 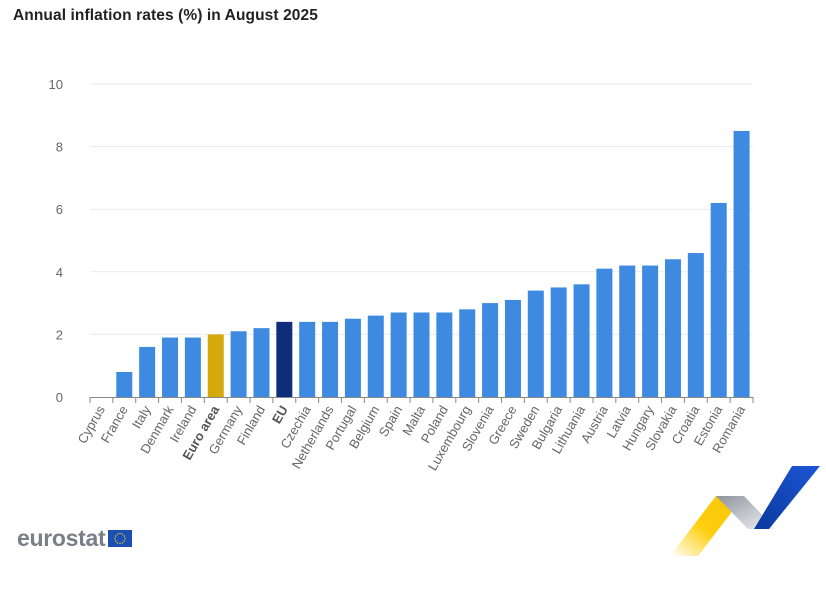 What do you see at coordinates (718, 299) in the screenshot?
I see `bar-estonia: Estonia: 6.2` at bounding box center [718, 299].